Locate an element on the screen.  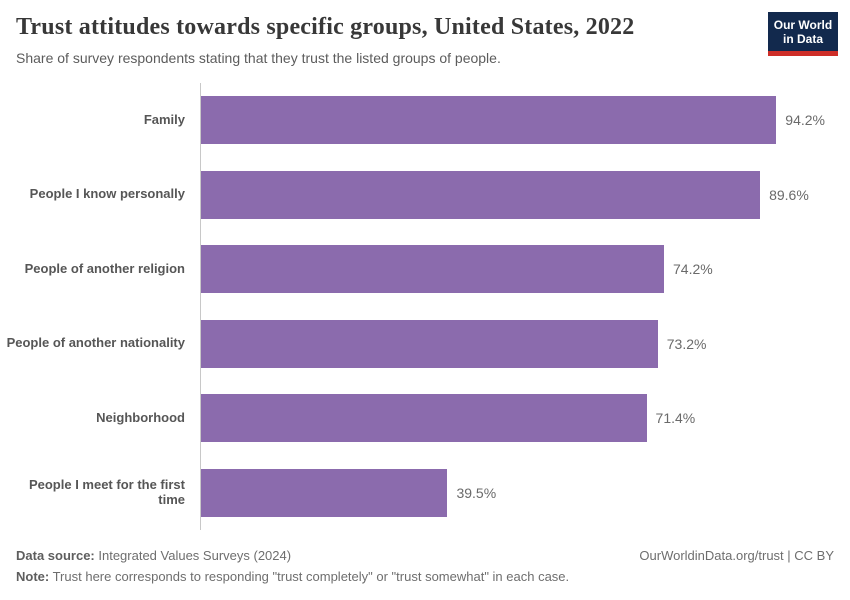
y-axis-line is located at coordinates (200, 307).